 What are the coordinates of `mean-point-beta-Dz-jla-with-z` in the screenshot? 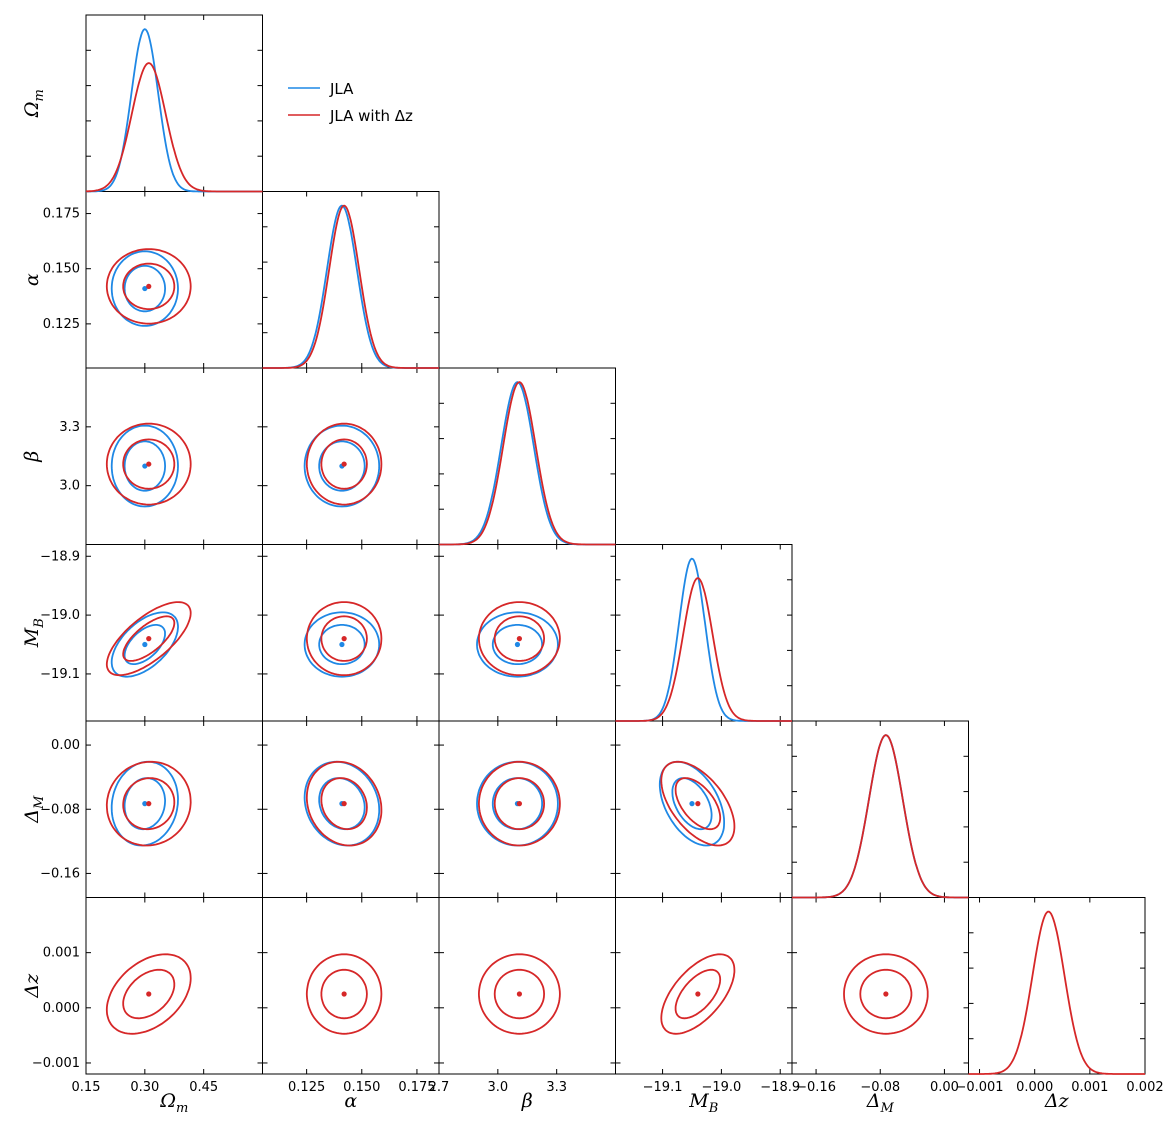 It's located at (519, 994).